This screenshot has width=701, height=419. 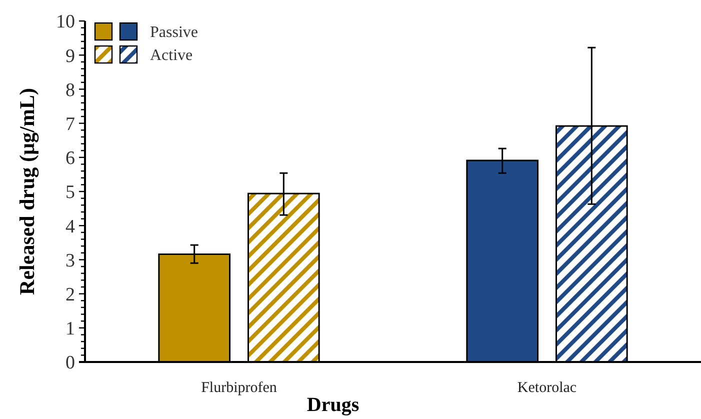 I want to click on y-tick-label: 10, so click(x=65, y=22).